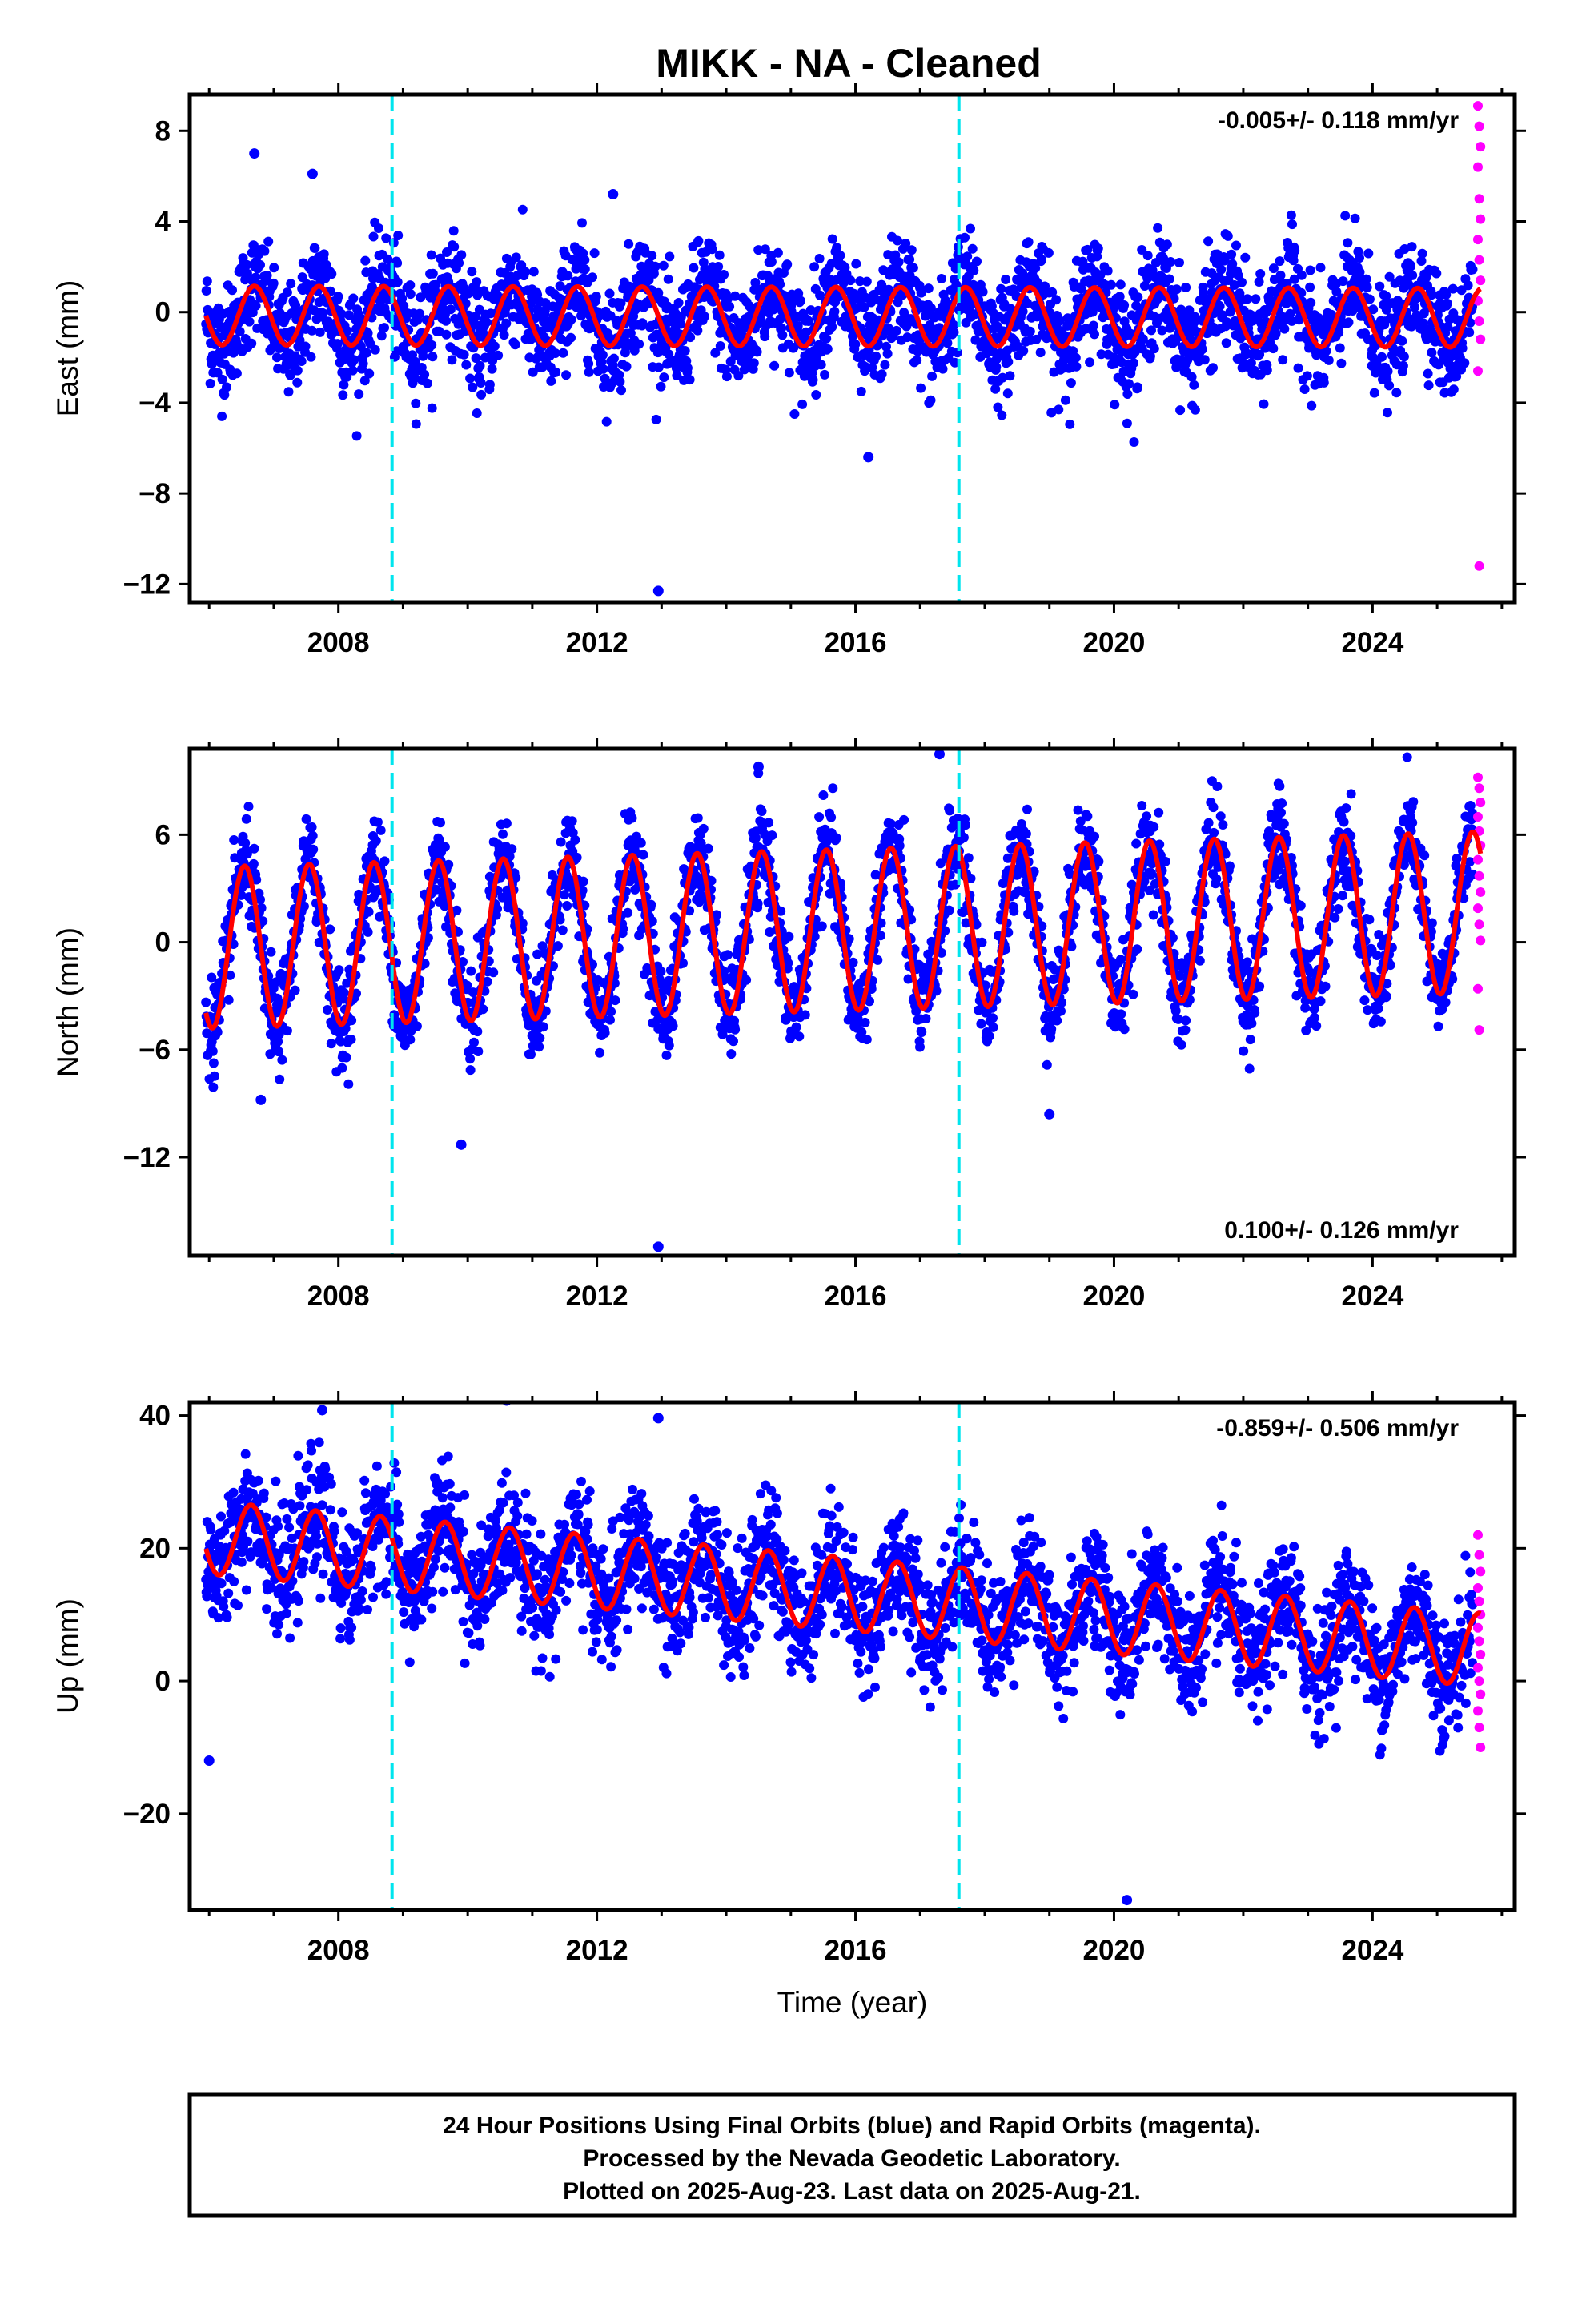 The width and height of the screenshot is (1582, 2324). What do you see at coordinates (155, 493) in the screenshot?
I see `east-y-tick-label: −8` at bounding box center [155, 493].